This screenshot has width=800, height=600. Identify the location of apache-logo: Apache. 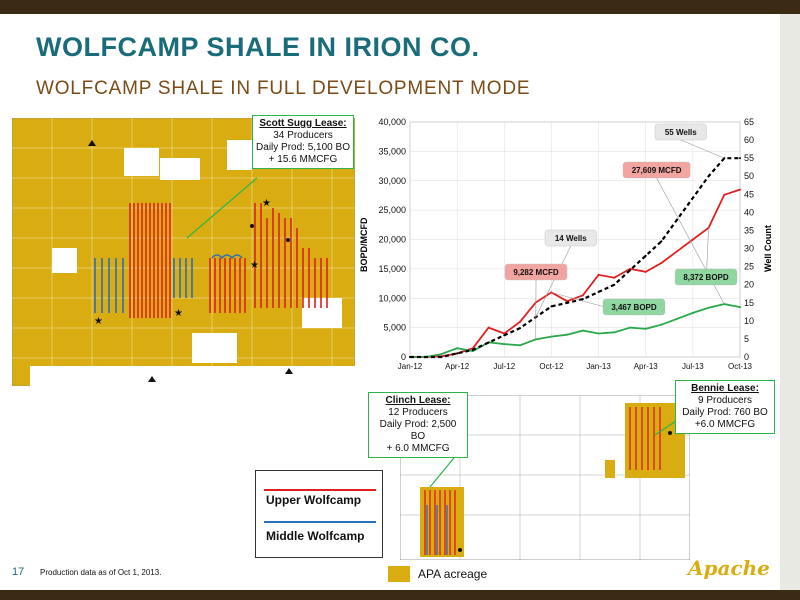
(729, 568).